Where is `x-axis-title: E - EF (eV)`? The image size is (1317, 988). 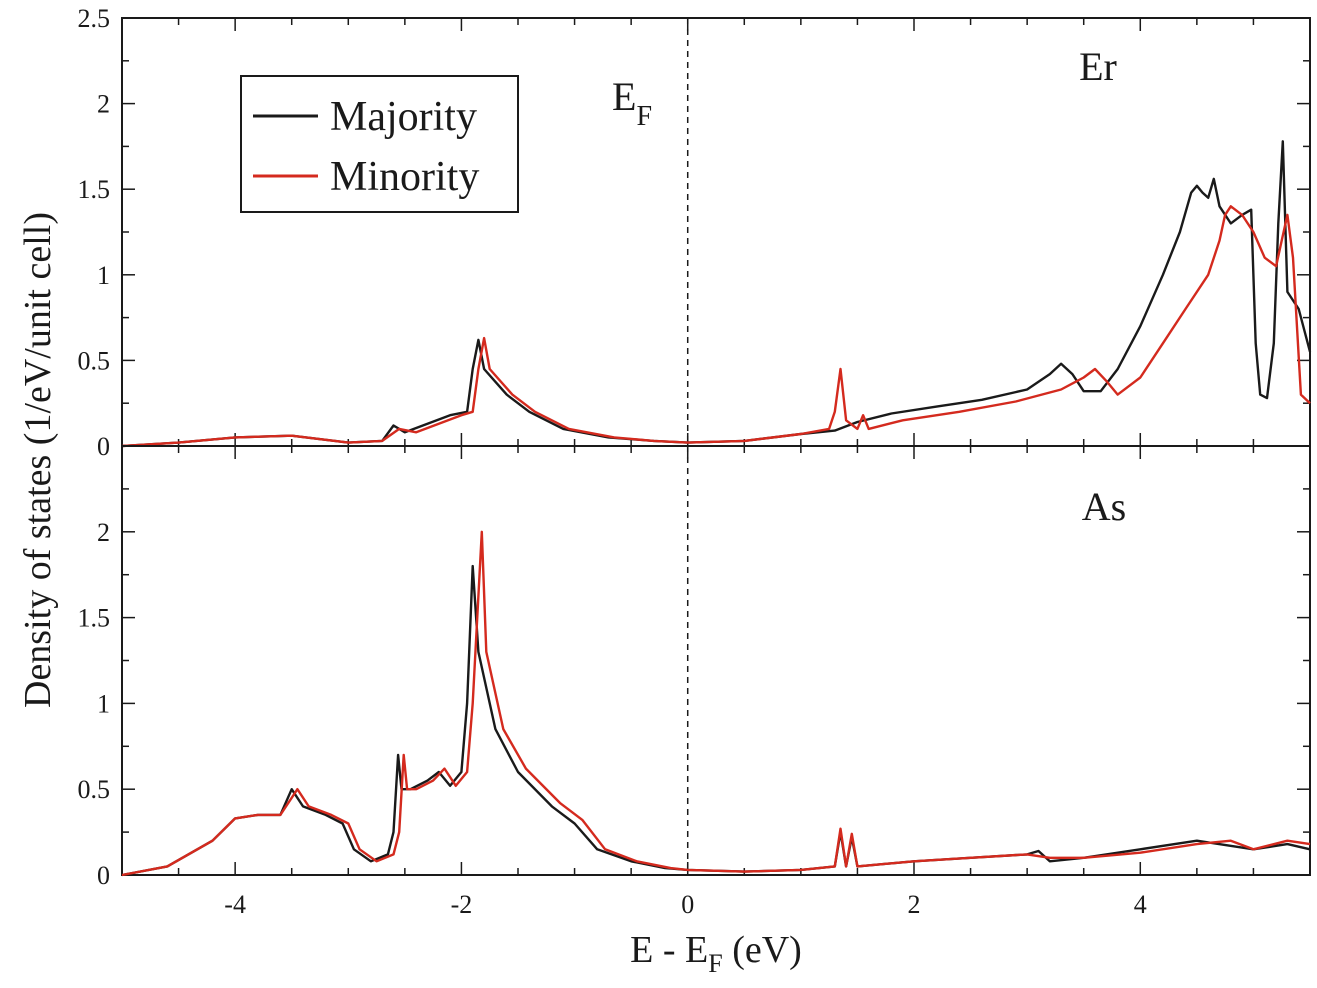
x-axis-title: E - EF (eV) is located at coordinates (716, 953).